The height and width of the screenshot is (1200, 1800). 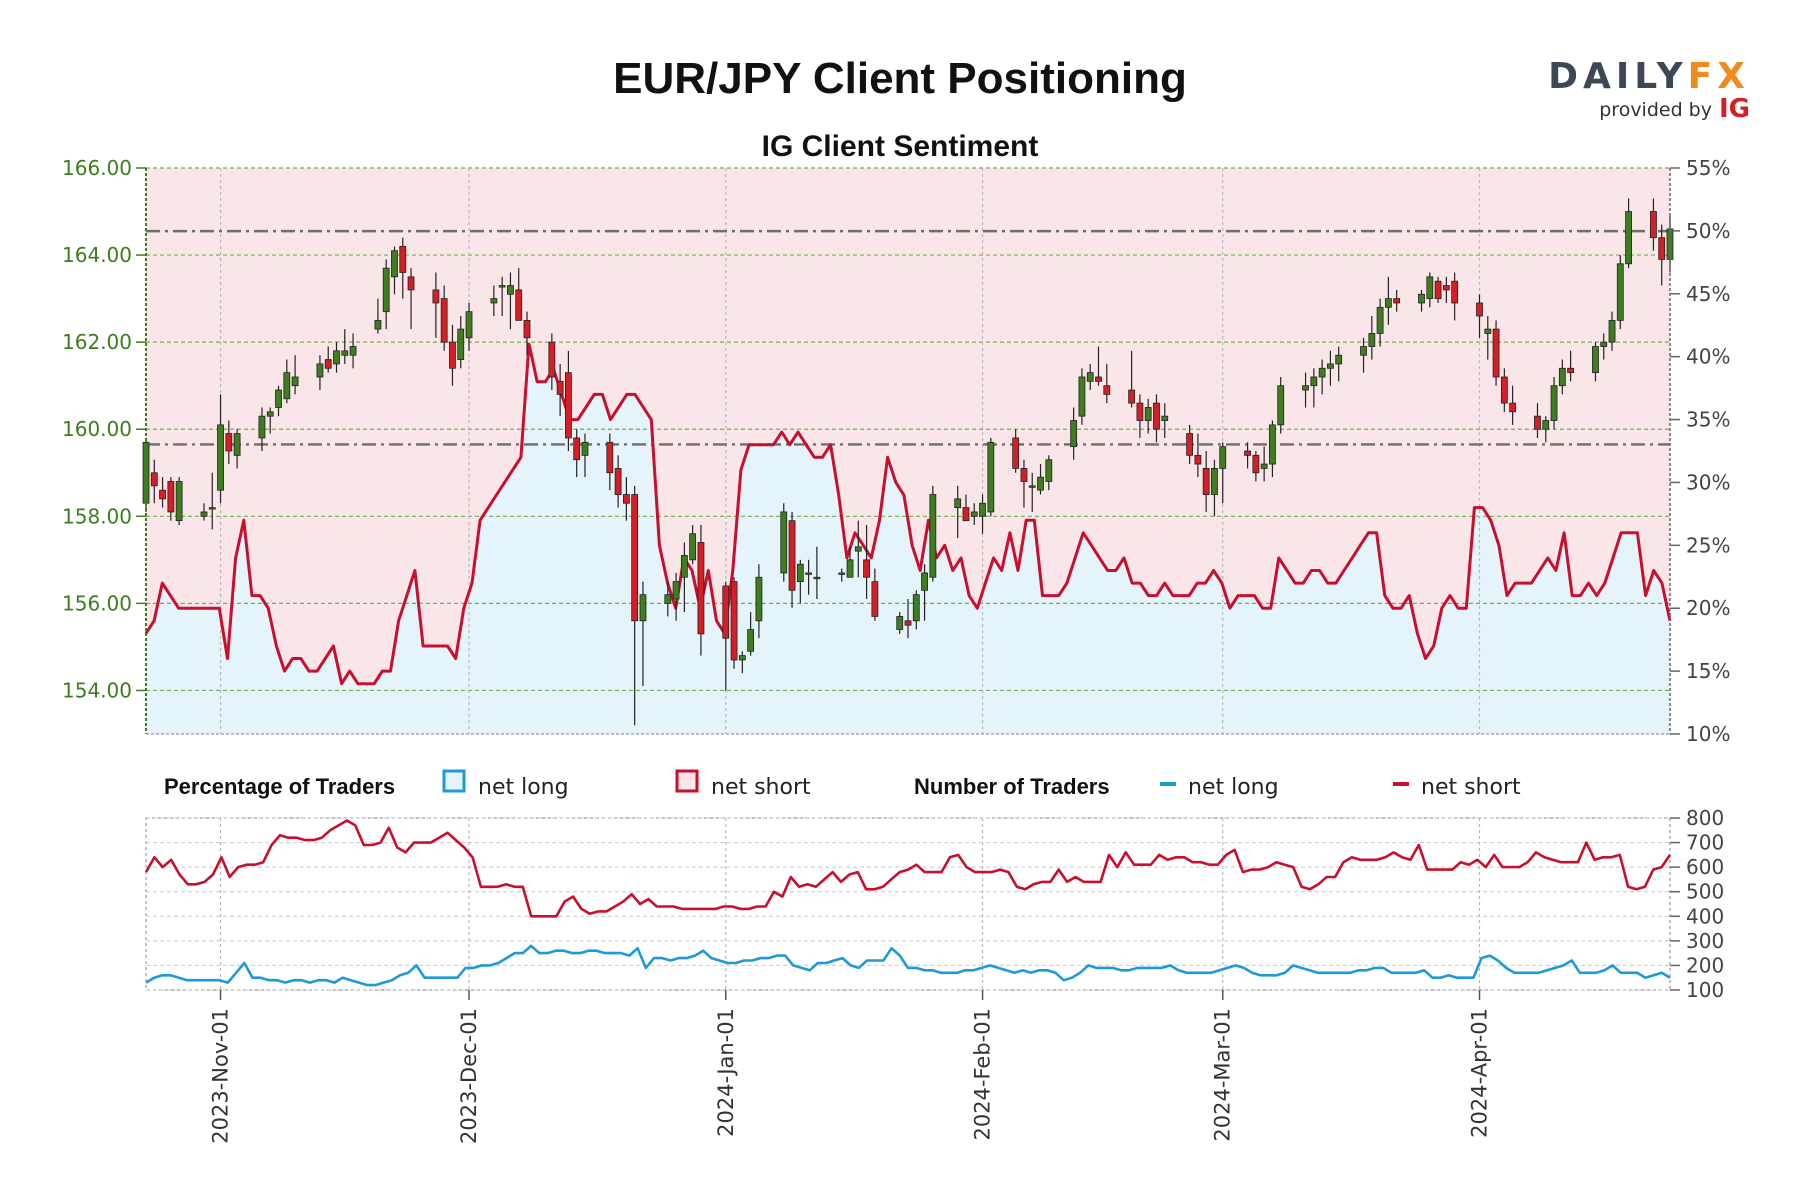 What do you see at coordinates (726, 1072) in the screenshot?
I see `date-tick-label: 2024-Jan-01` at bounding box center [726, 1072].